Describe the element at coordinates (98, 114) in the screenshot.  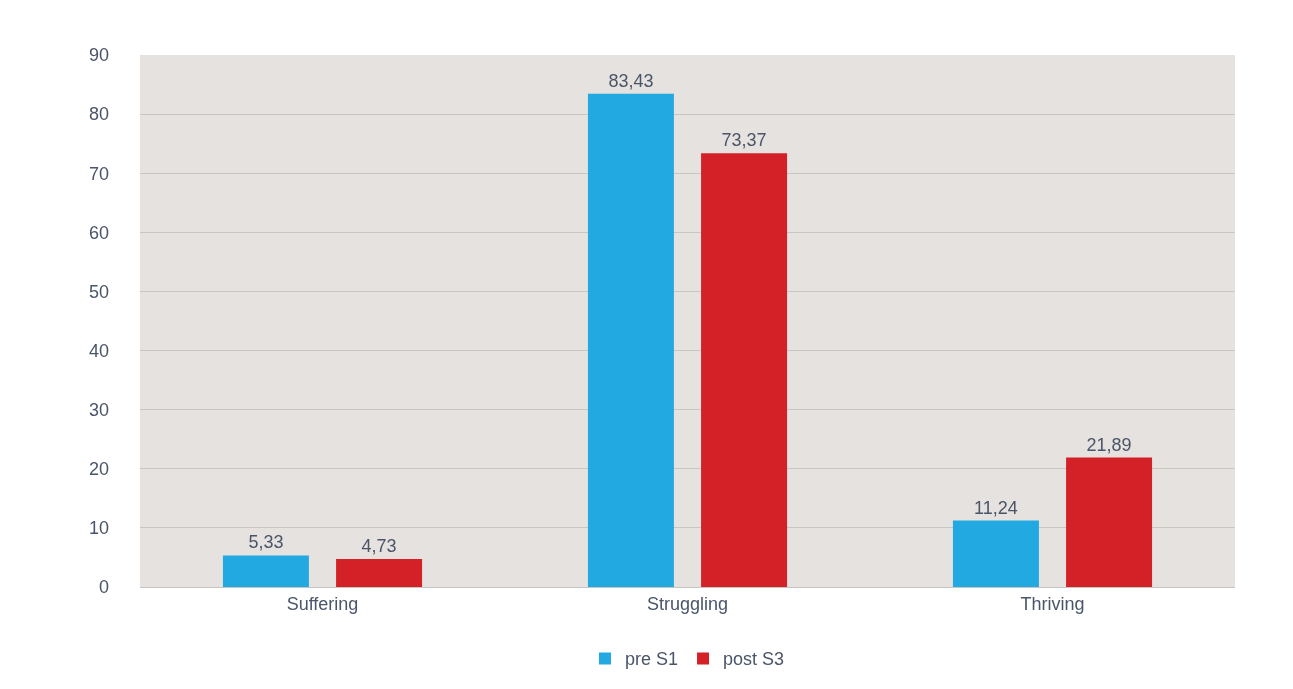
I see `y-tick-label: 80` at that location.